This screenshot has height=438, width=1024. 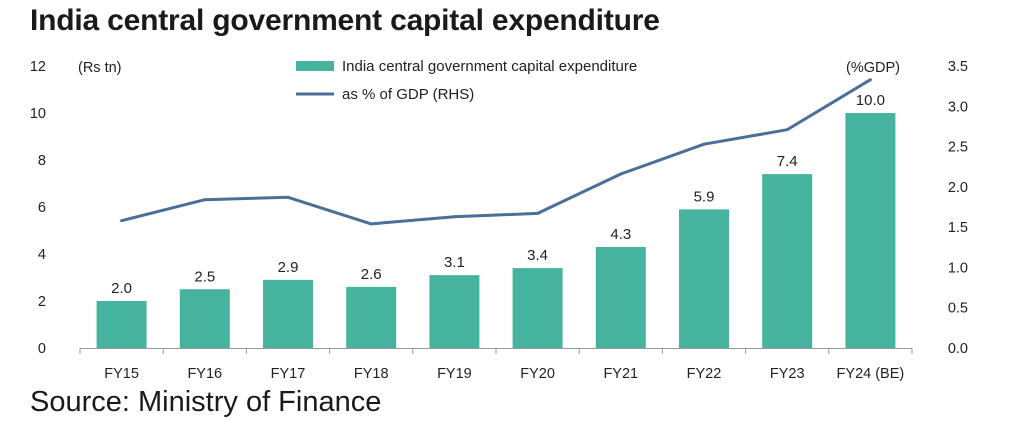 What do you see at coordinates (38, 114) in the screenshot?
I see `y-left-tick-label: 10` at bounding box center [38, 114].